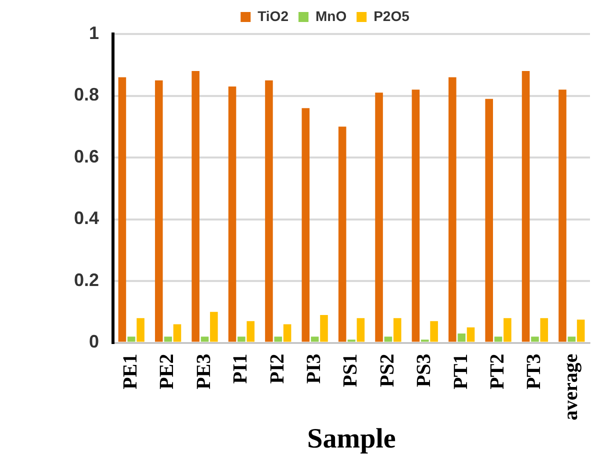  What do you see at coordinates (313, 369) in the screenshot?
I see `x-tick-label: PI3` at bounding box center [313, 369].